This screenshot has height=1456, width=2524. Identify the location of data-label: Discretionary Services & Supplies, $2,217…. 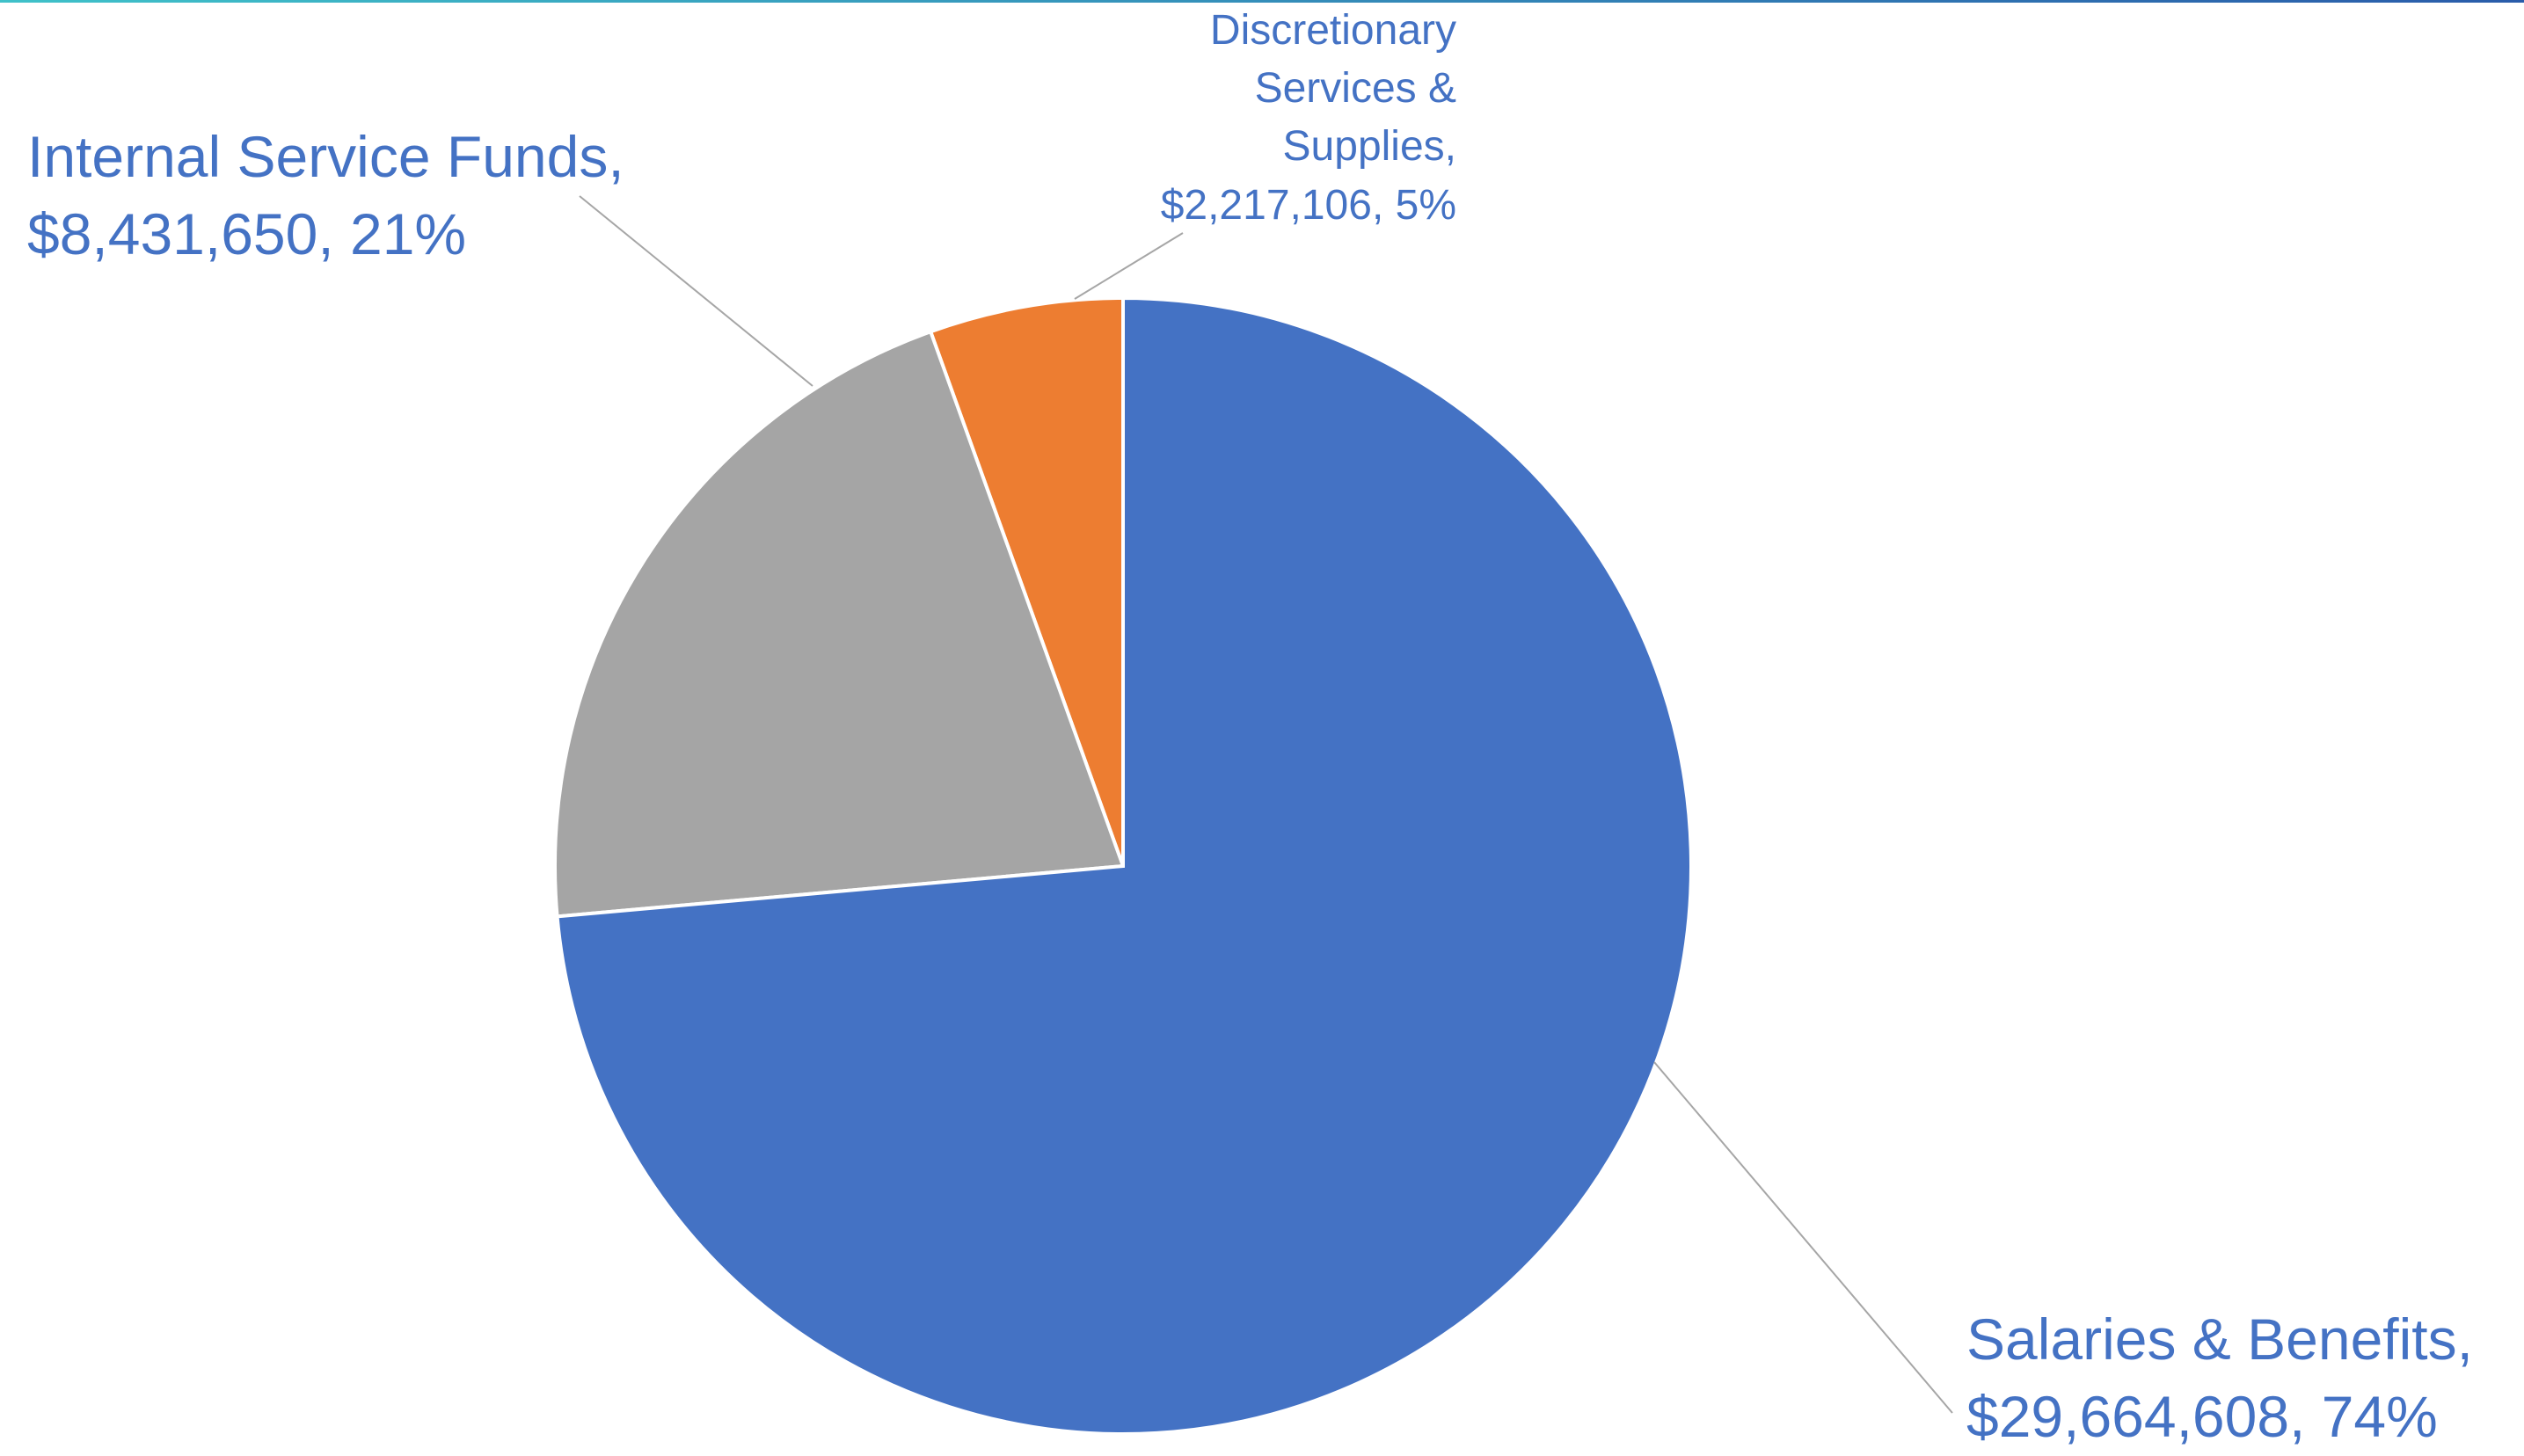
(1272, 118).